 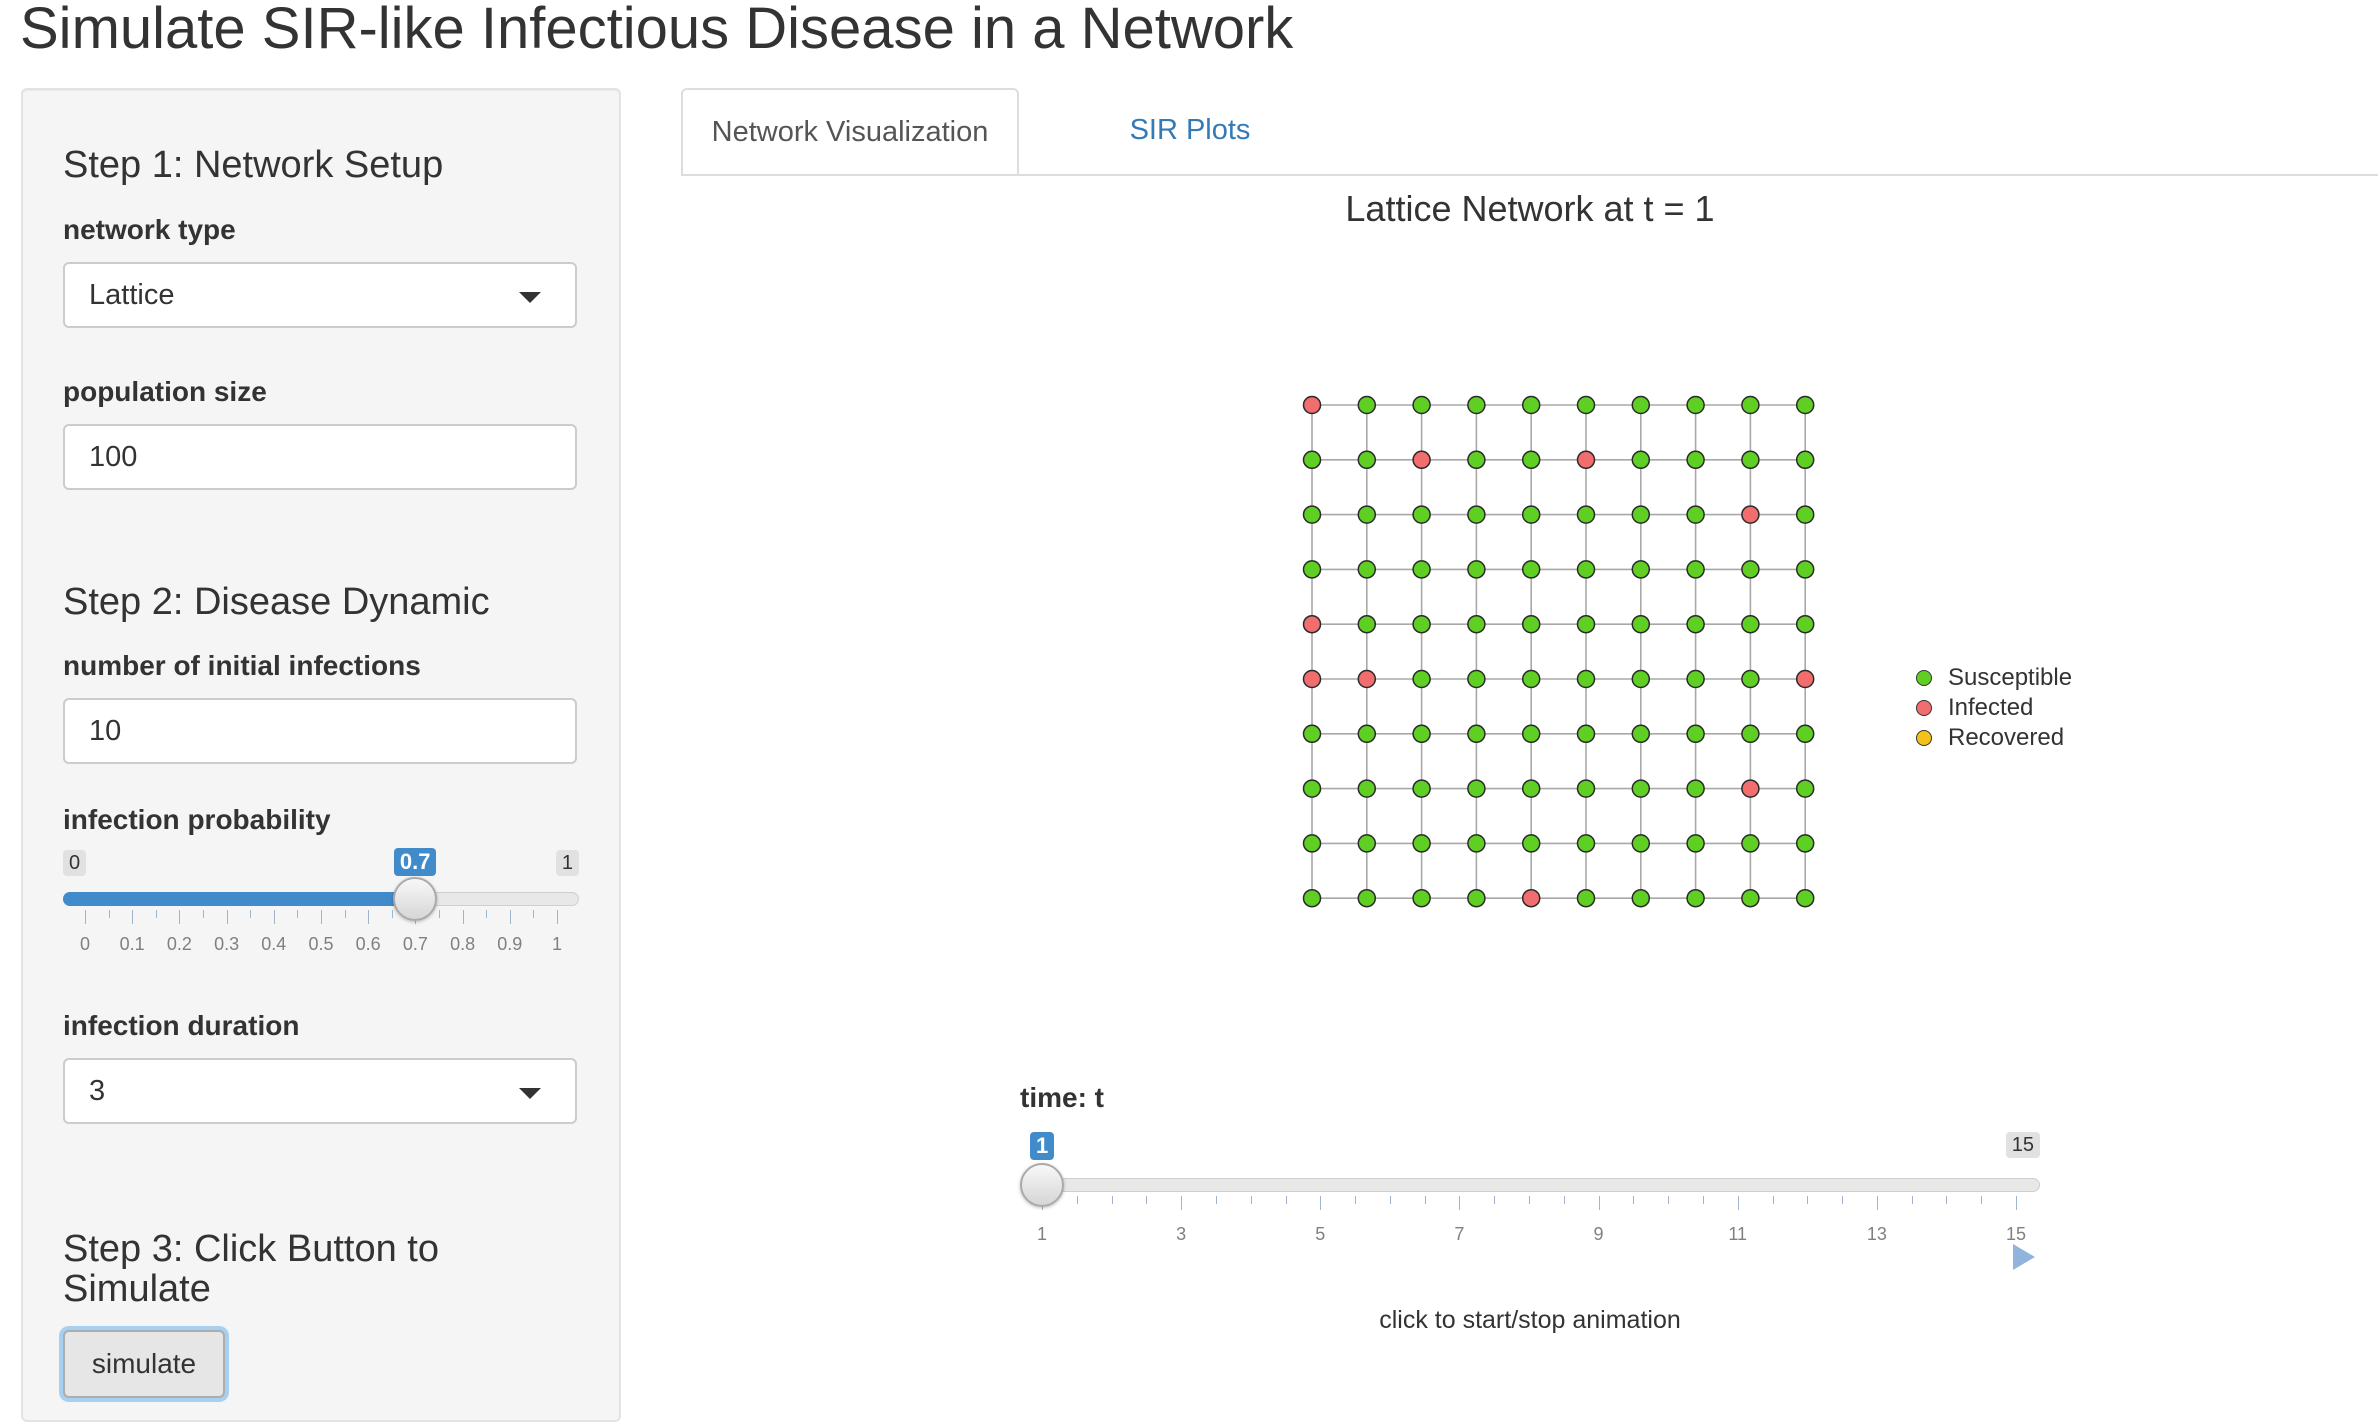 I want to click on tab-network-visualization: Network Visualization, so click(x=850, y=132).